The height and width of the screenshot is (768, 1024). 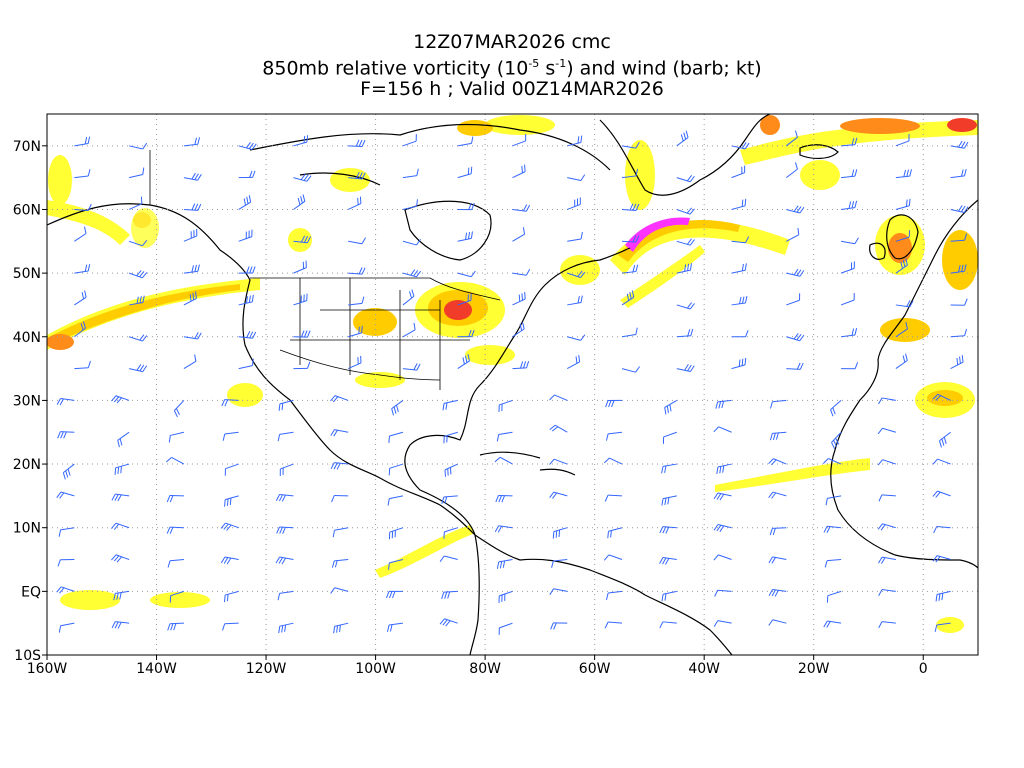 I want to click on x-tick-label: 140W, so click(x=156, y=669).